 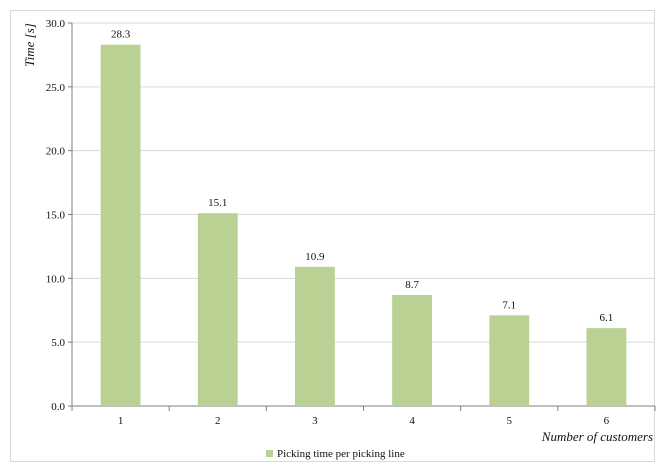 I want to click on data-label: 10.9, so click(x=315, y=257).